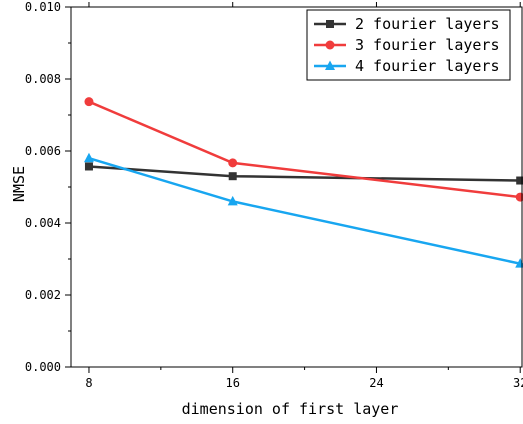 The image size is (523, 424). What do you see at coordinates (43, 151) in the screenshot?
I see `y-tick-label: 0.006` at bounding box center [43, 151].